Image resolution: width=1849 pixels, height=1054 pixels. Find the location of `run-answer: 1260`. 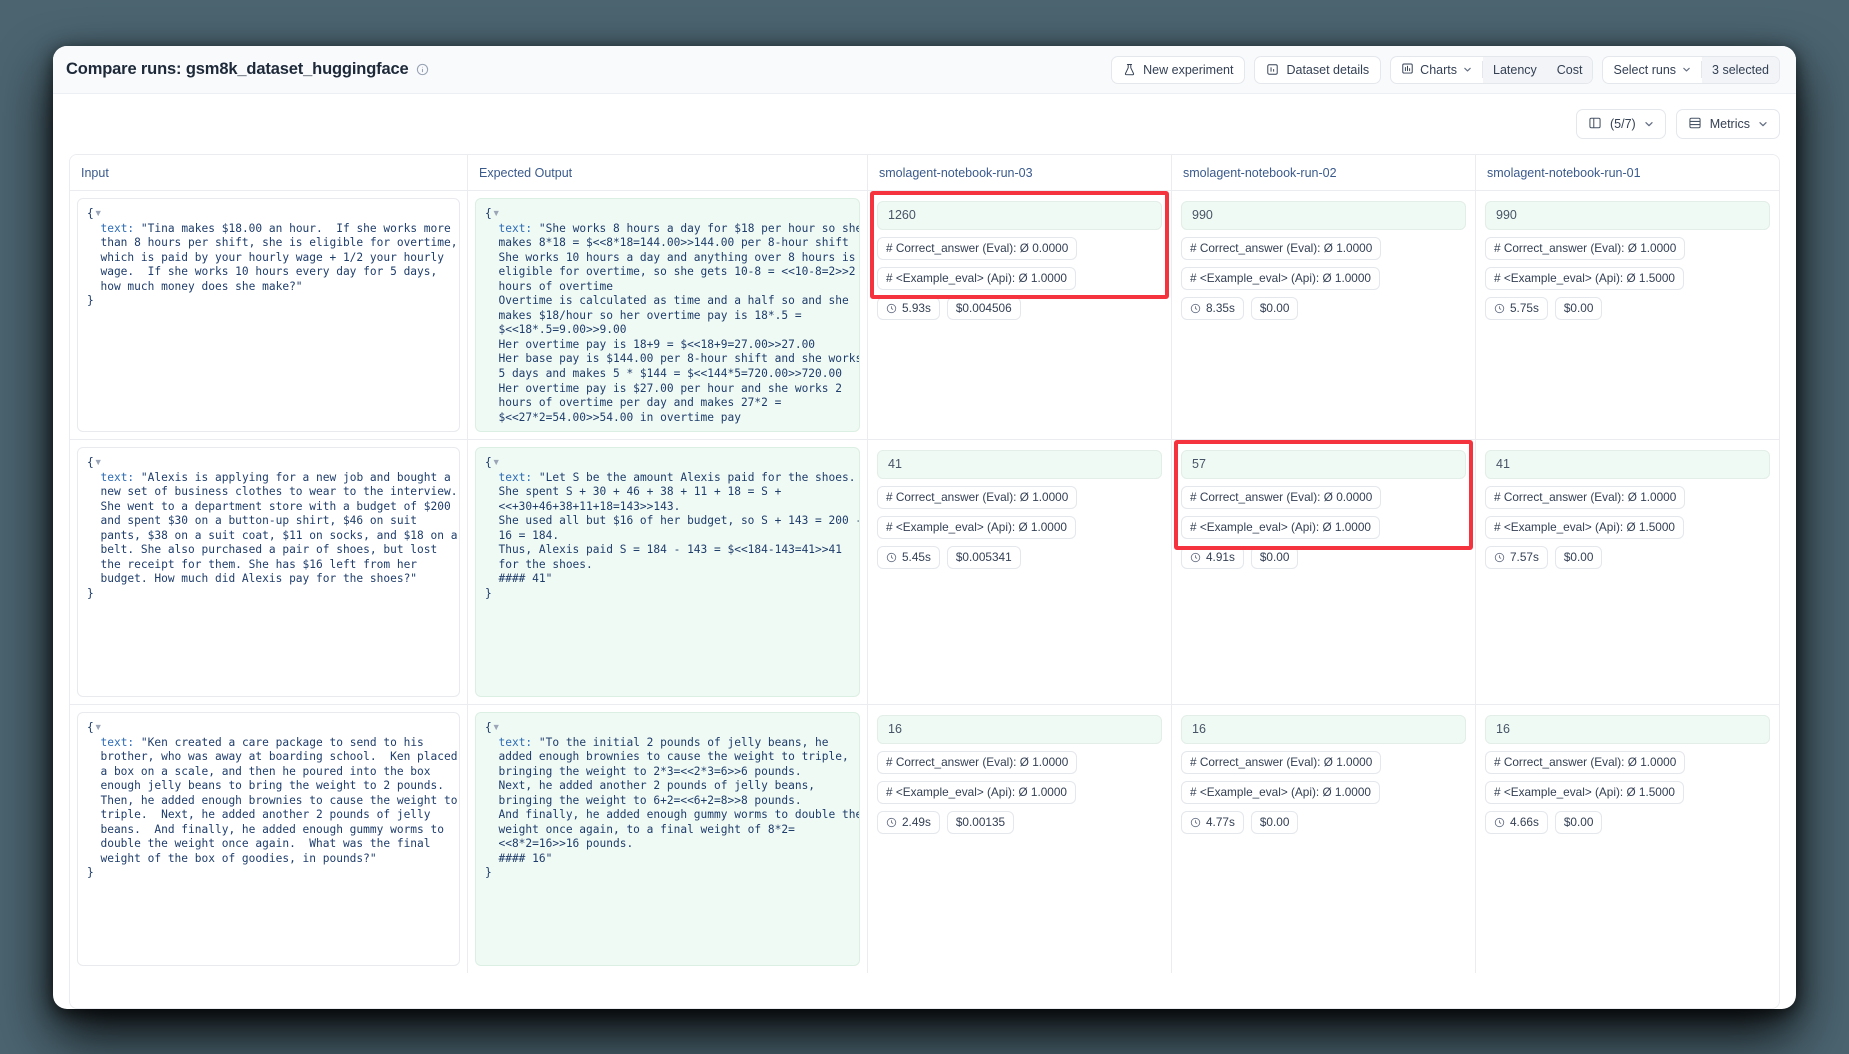

run-answer: 1260 is located at coordinates (1019, 215).